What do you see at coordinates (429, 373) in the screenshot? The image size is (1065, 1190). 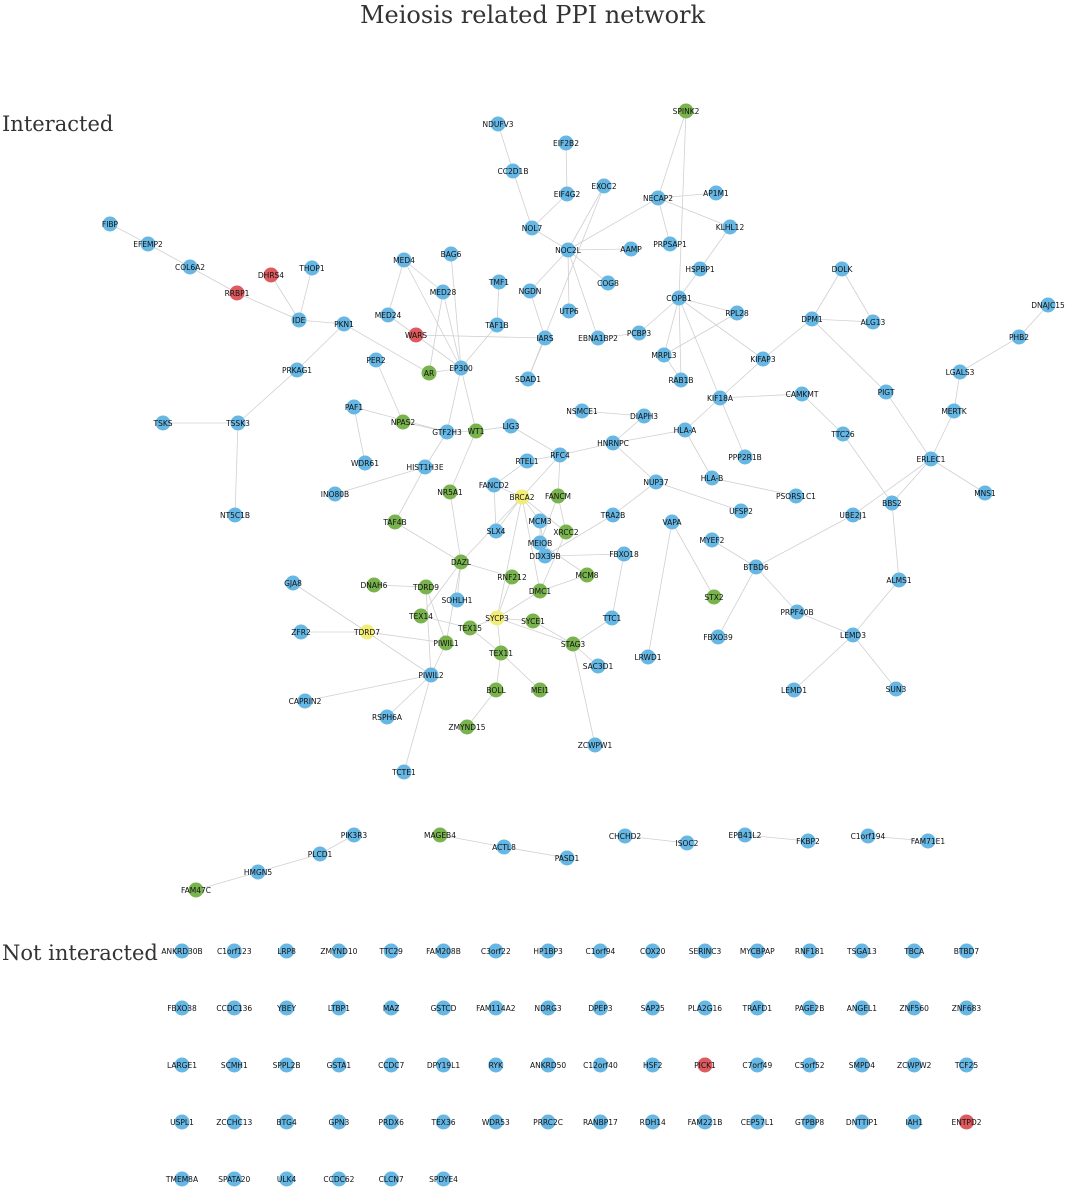 I see `node-ar: AR` at bounding box center [429, 373].